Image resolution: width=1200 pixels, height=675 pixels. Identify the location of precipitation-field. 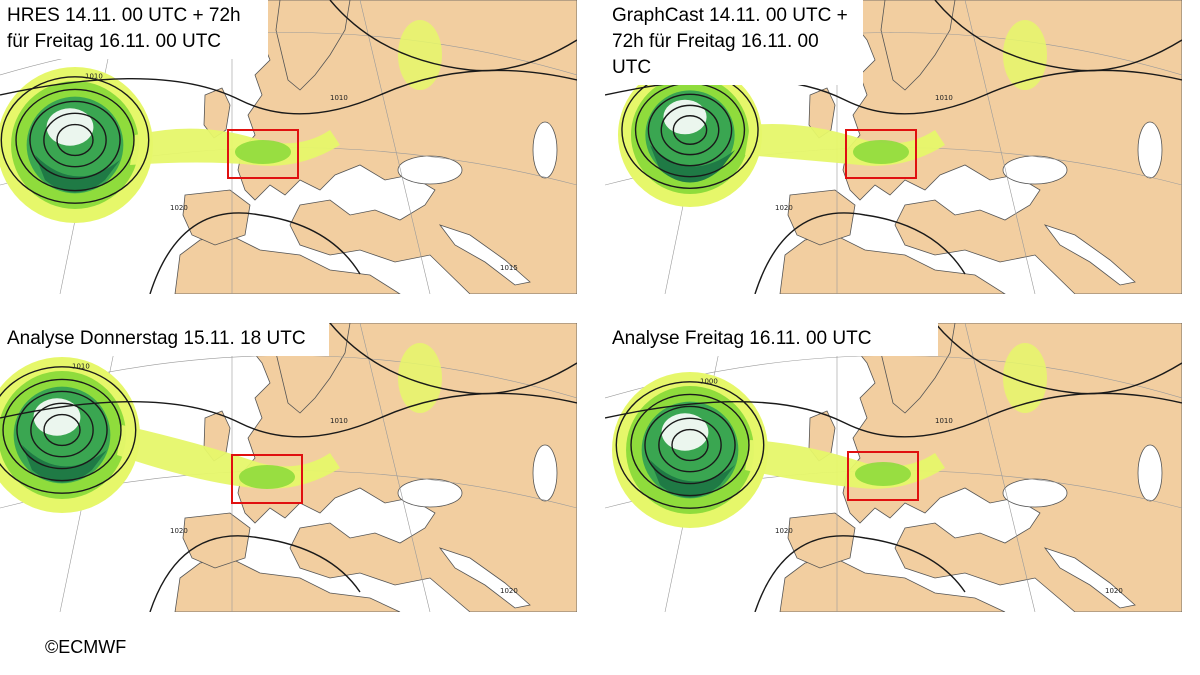
(221, 121).